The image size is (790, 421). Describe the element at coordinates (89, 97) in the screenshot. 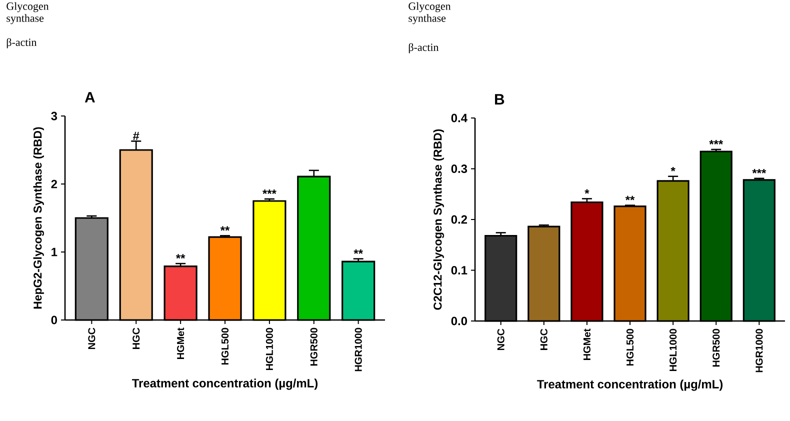

I see `chart-title: A` at that location.